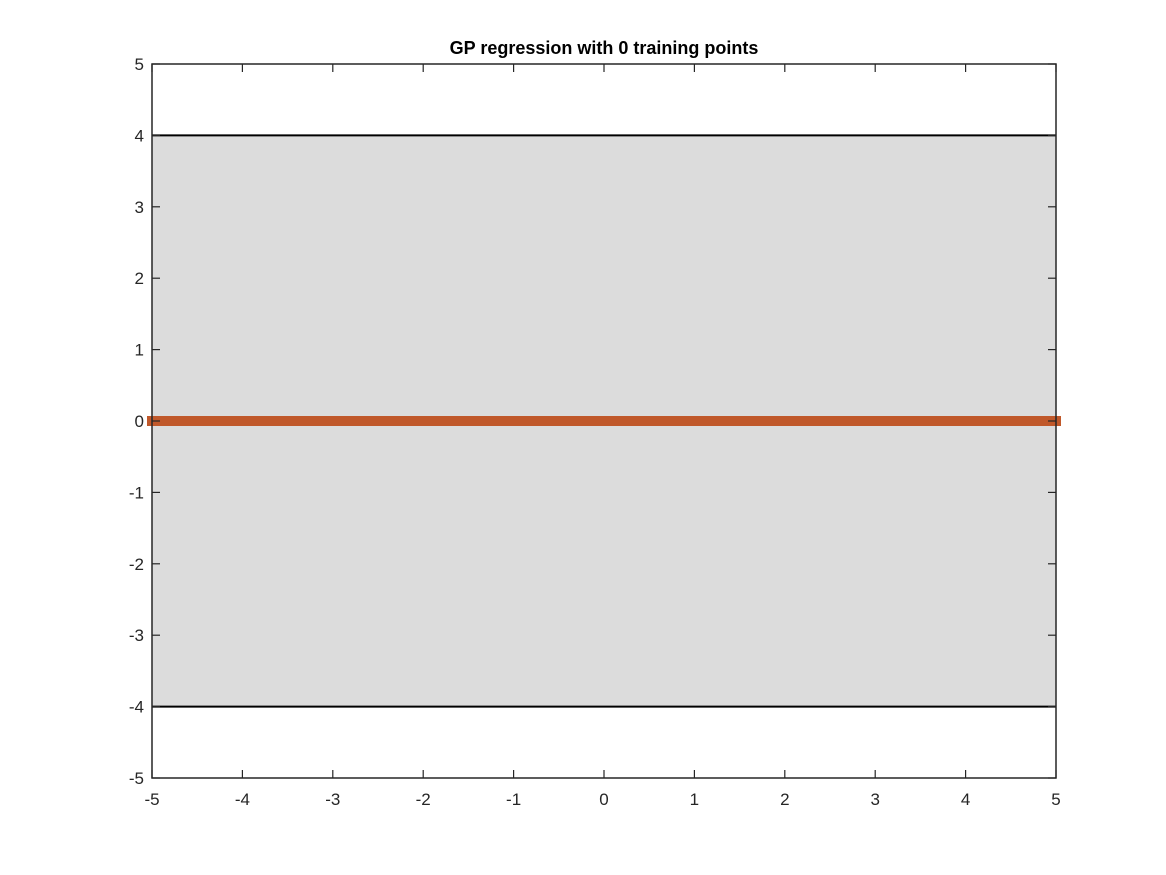 This screenshot has width=1166, height=875. Describe the element at coordinates (139, 135) in the screenshot. I see `y-tick-label: 4` at that location.